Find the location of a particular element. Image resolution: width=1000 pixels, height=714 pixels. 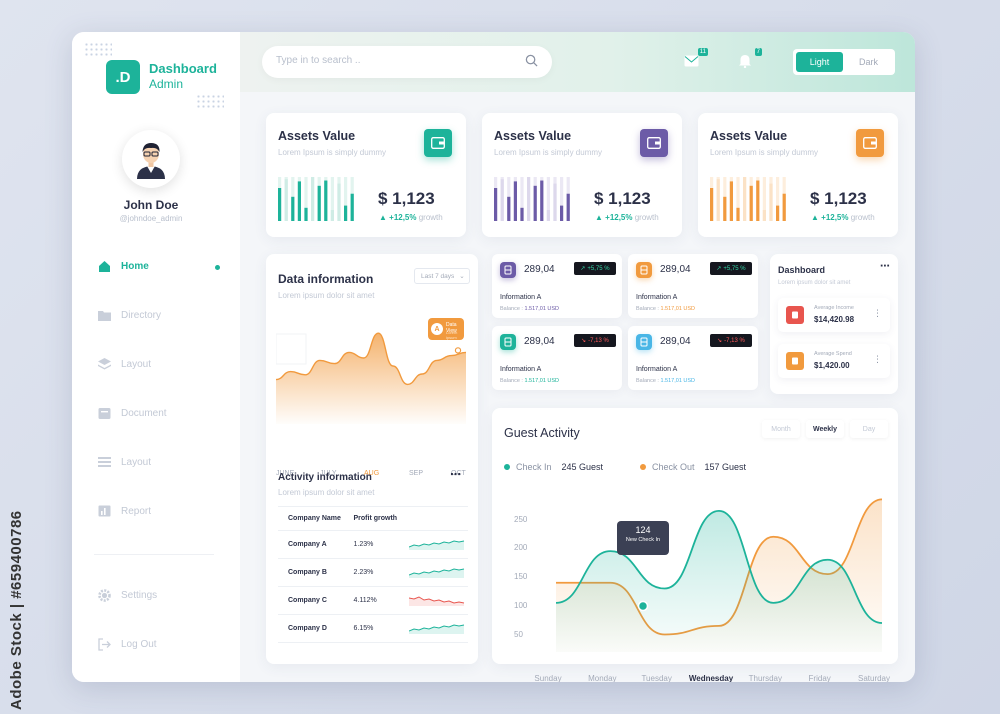

guest-line-chart is located at coordinates (719, 575).